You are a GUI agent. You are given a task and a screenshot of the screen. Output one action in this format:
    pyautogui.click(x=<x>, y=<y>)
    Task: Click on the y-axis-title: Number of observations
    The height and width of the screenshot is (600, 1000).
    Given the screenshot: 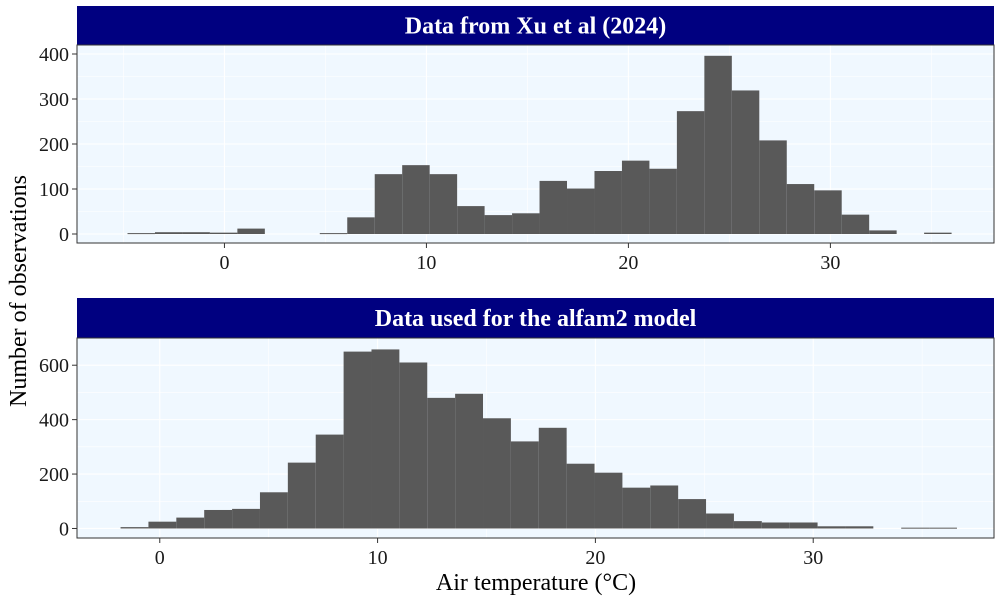 What is the action you would take?
    pyautogui.click(x=19, y=291)
    